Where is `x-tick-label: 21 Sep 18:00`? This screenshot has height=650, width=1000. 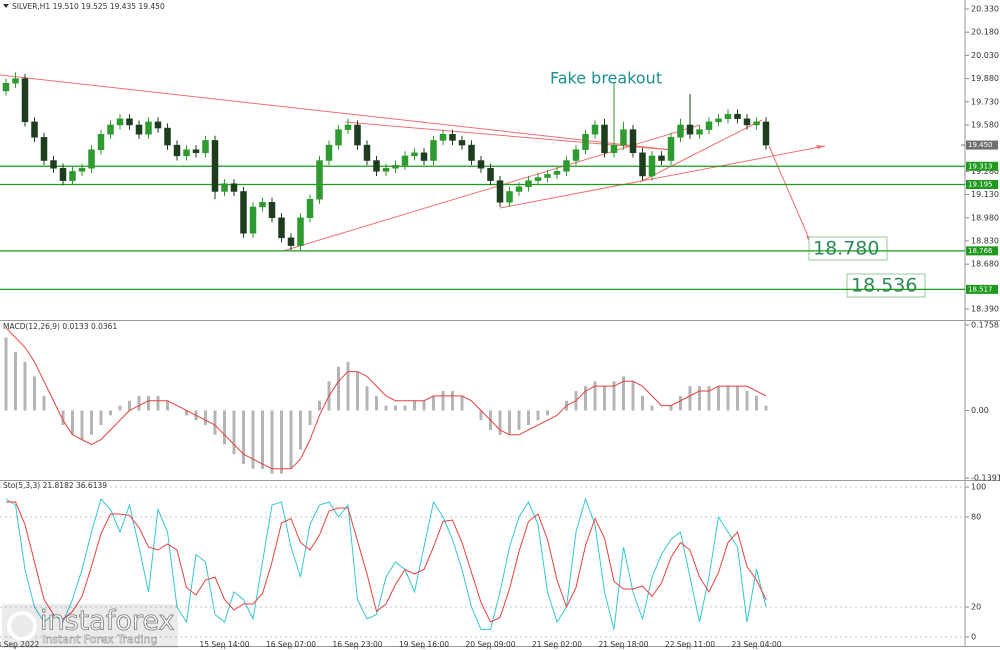
x-tick-label: 21 Sep 18:00 is located at coordinates (623, 644).